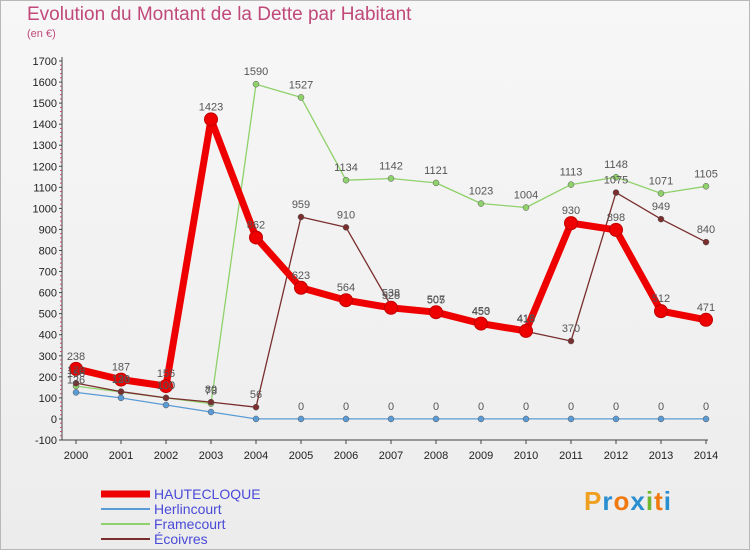 The width and height of the screenshot is (750, 550). Describe the element at coordinates (346, 215) in the screenshot. I see `data-label: 910` at that location.